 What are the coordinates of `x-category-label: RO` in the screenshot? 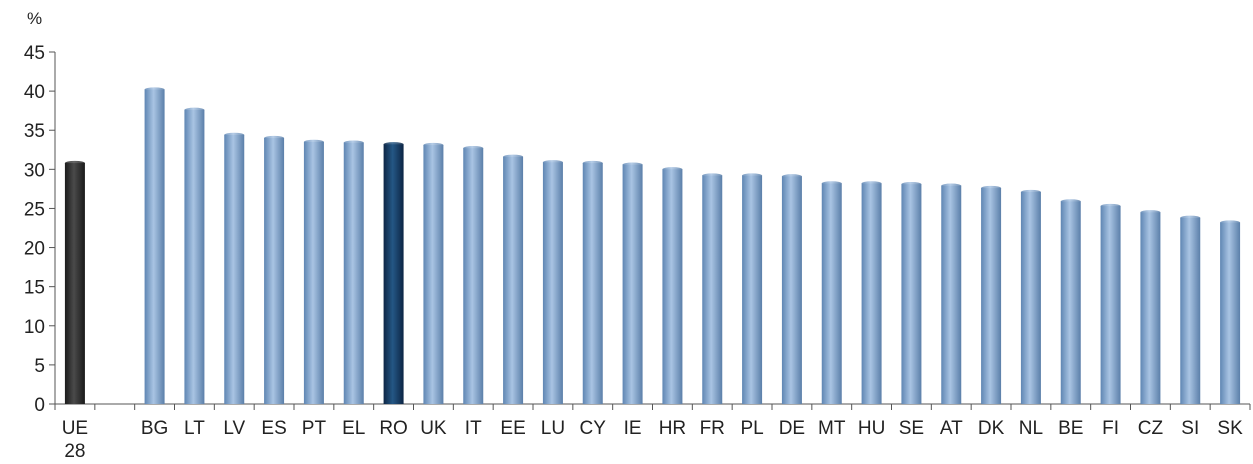 It's located at (393, 428).